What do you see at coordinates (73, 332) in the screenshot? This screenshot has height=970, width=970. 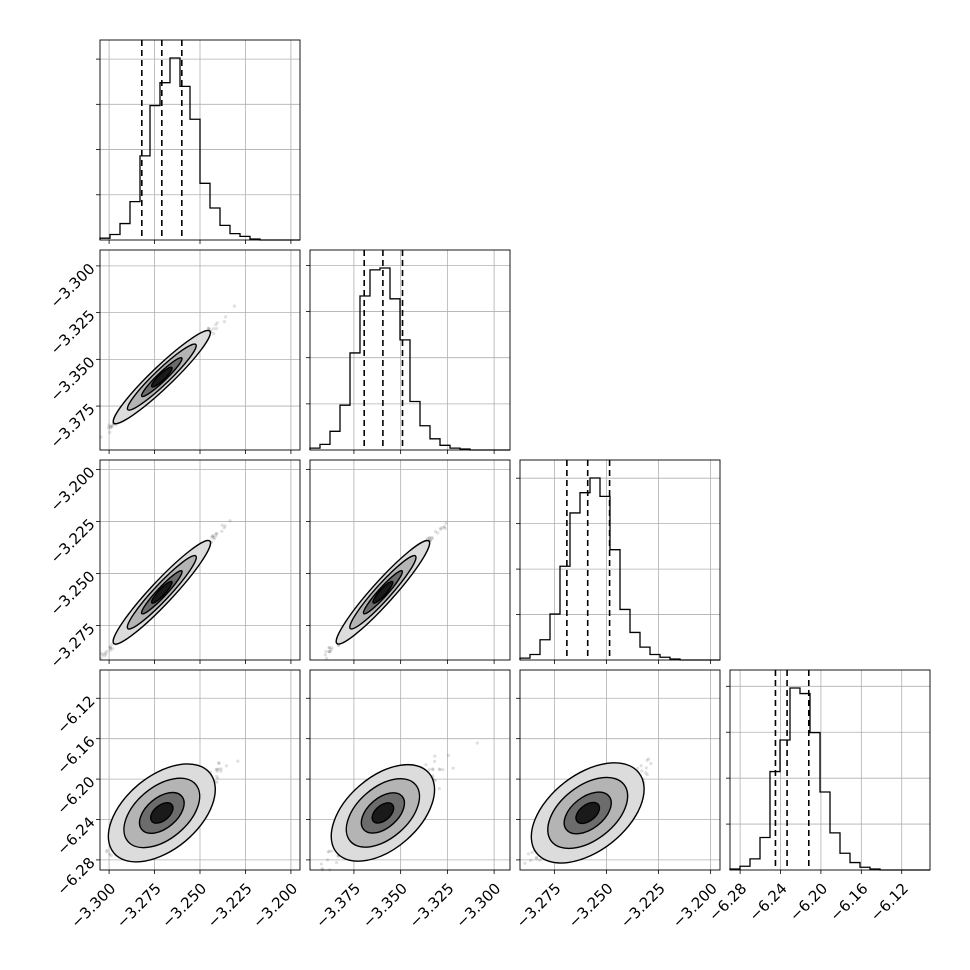 I see `y-tick-label: −3.325` at bounding box center [73, 332].